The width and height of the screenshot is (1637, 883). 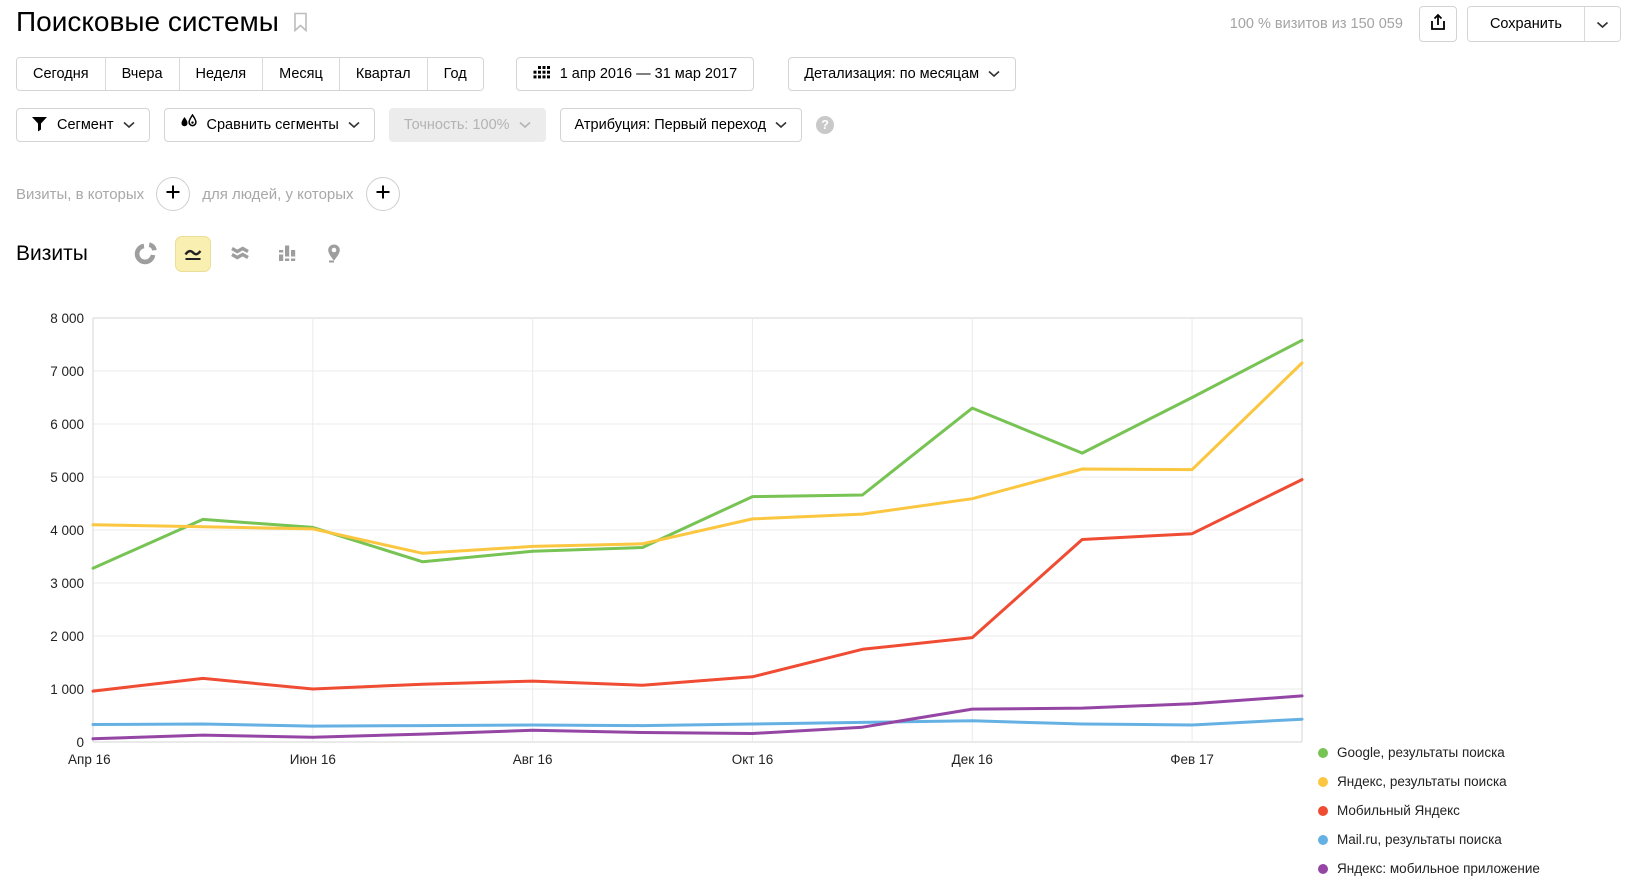 I want to click on chart-type-line-button, so click(x=192, y=254).